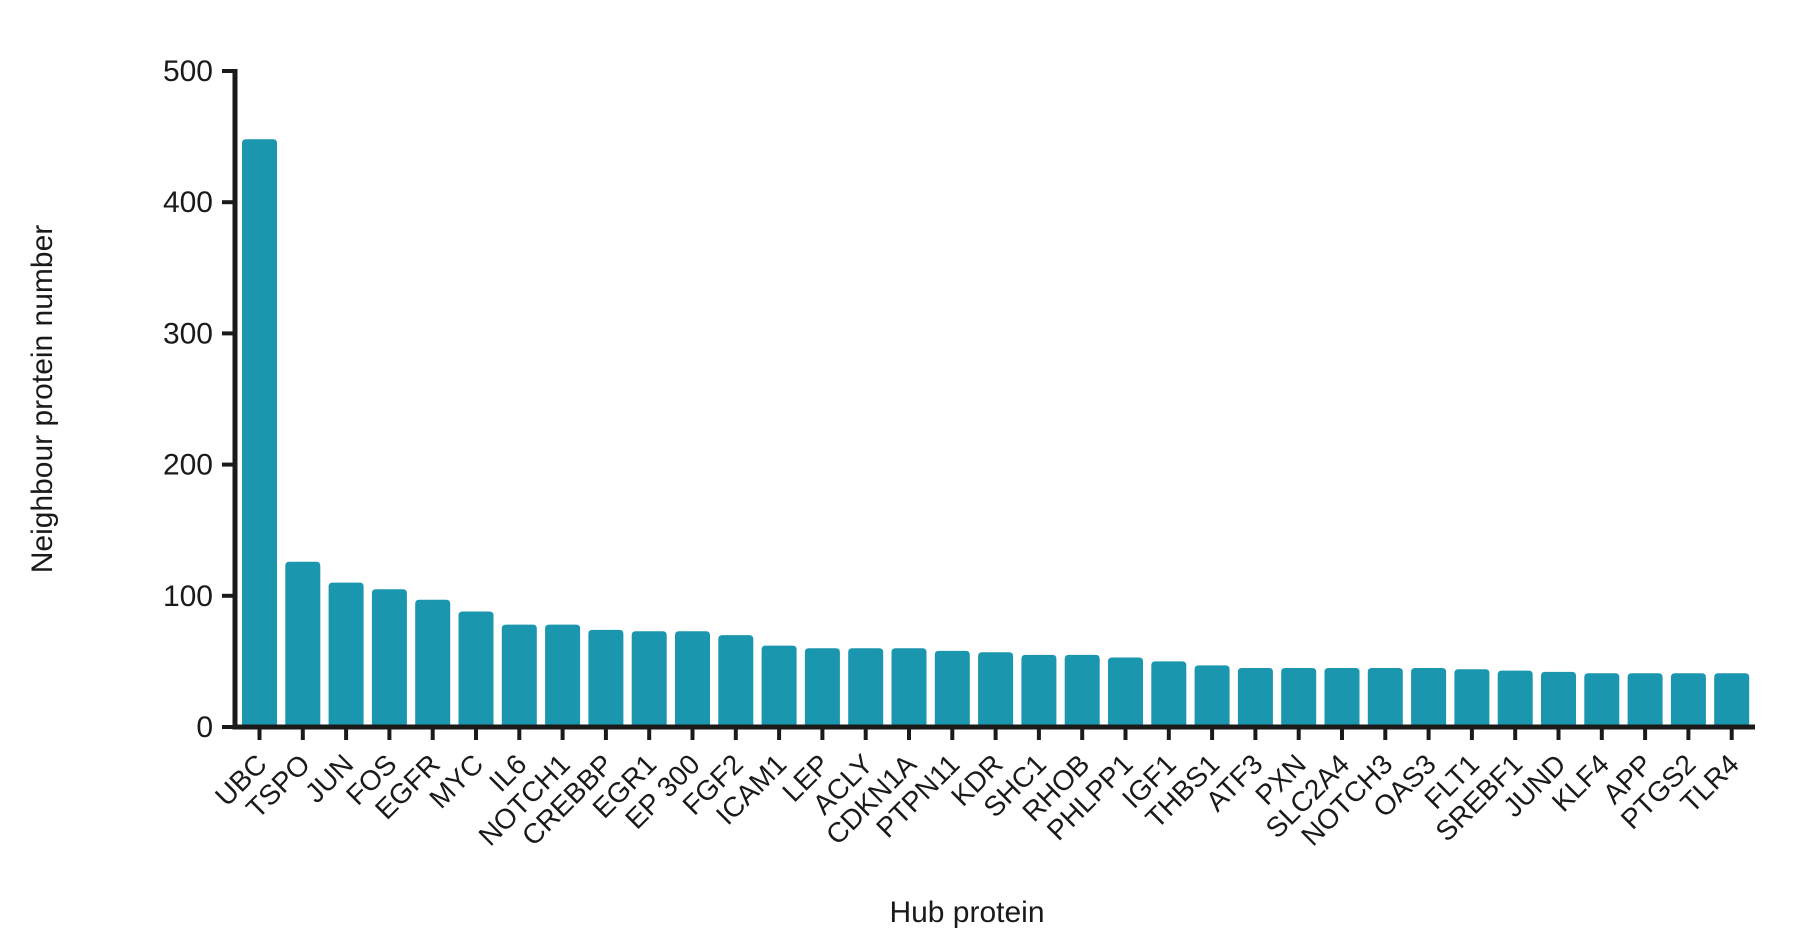  I want to click on x-axis-title: Hub protein, so click(966, 912).